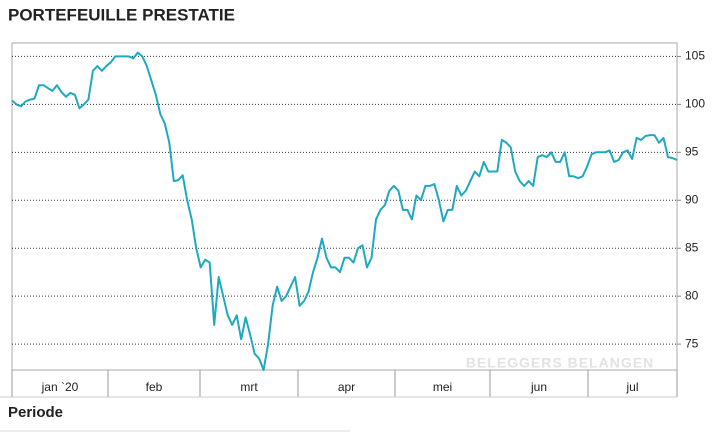  Describe the element at coordinates (249, 387) in the screenshot. I see `x-tick-label: mrt` at that location.